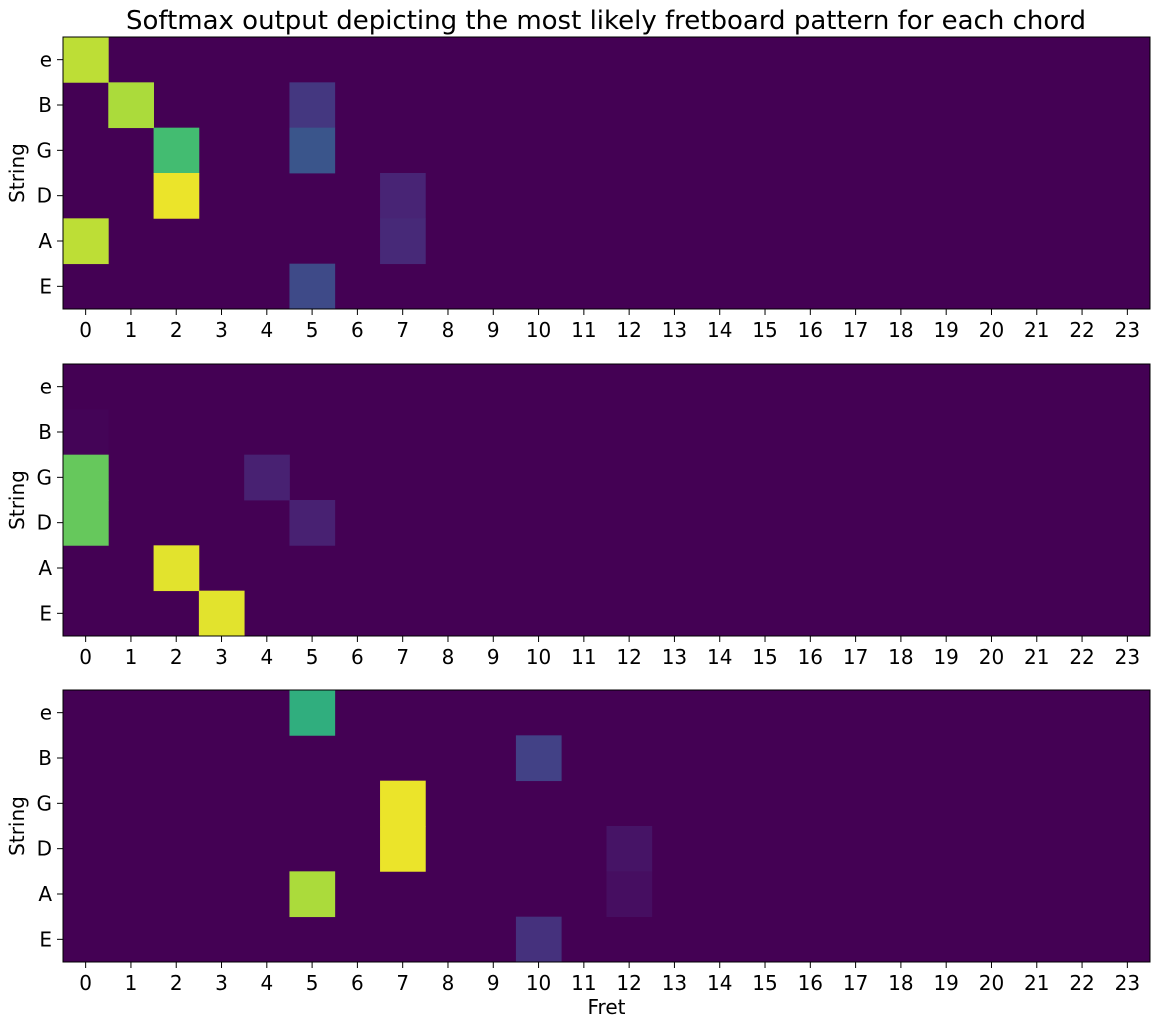  Describe the element at coordinates (85, 657) in the screenshot. I see `x-tick-label: 0` at that location.